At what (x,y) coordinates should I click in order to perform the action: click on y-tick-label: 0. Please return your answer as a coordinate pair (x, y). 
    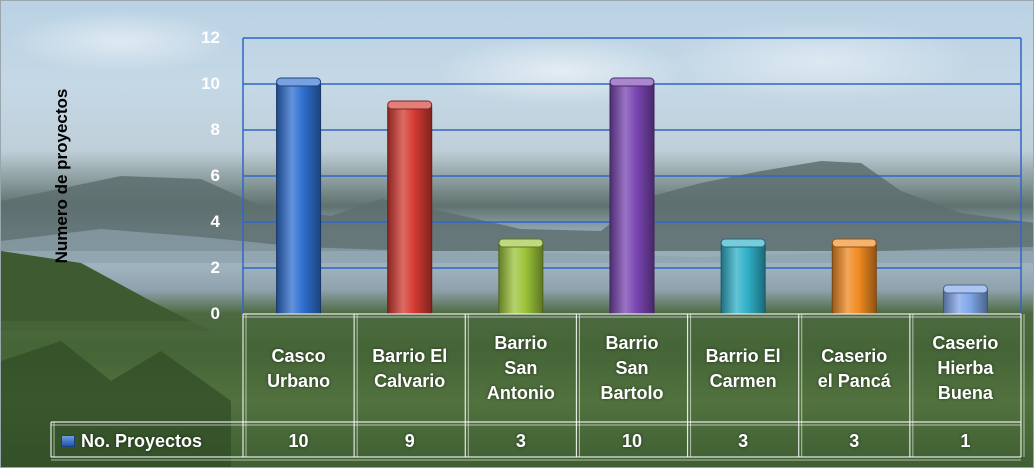
    Looking at the image, I should click on (215, 313).